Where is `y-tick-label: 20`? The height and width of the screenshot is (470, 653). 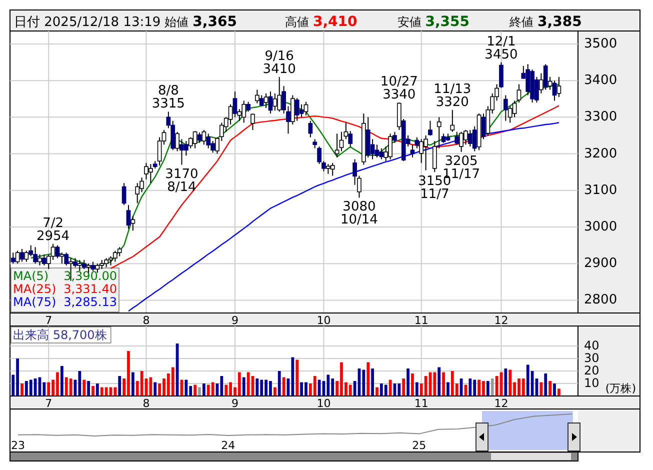
y-tick-label: 20 is located at coordinates (592, 370).